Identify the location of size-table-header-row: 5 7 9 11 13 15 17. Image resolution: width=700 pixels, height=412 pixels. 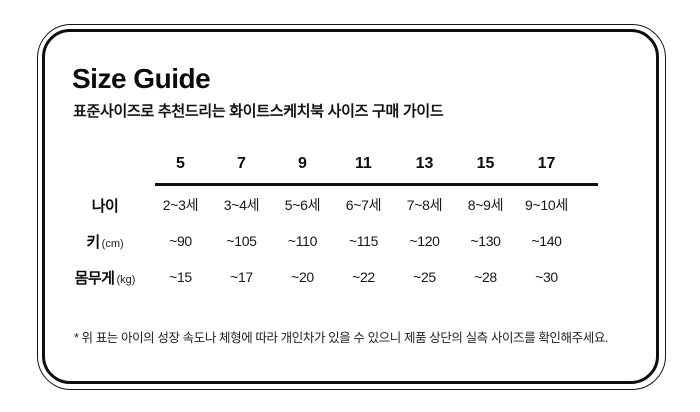
(318, 164).